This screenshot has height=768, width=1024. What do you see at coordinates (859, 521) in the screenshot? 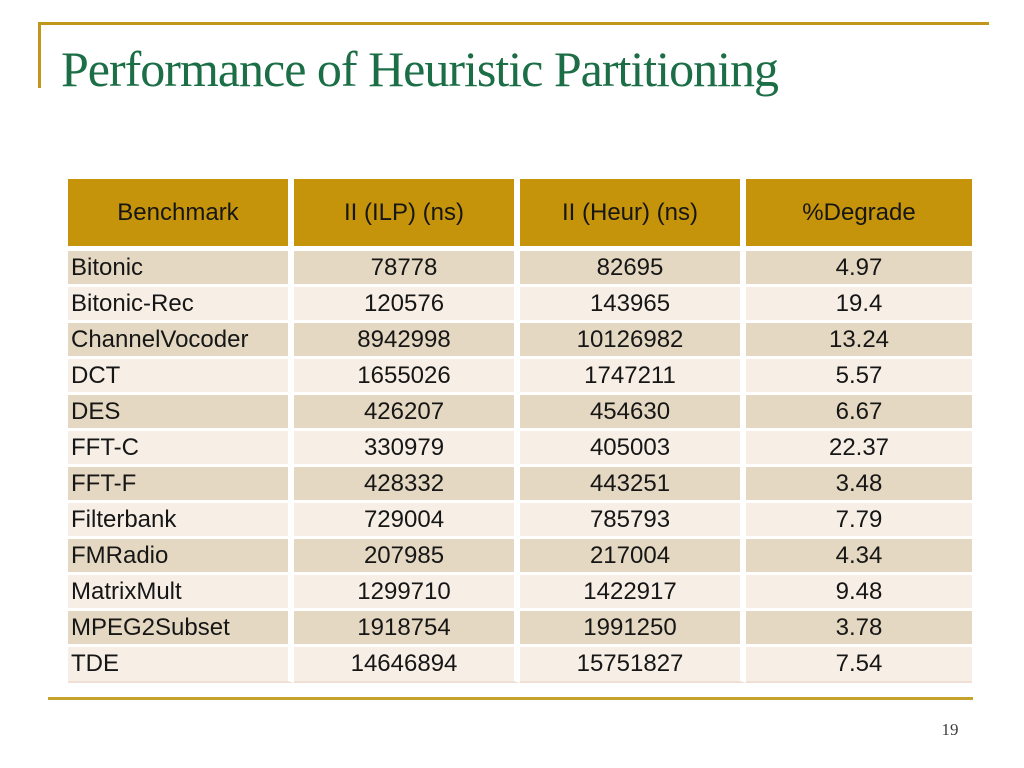
I see `value-cell: 7.79` at bounding box center [859, 521].